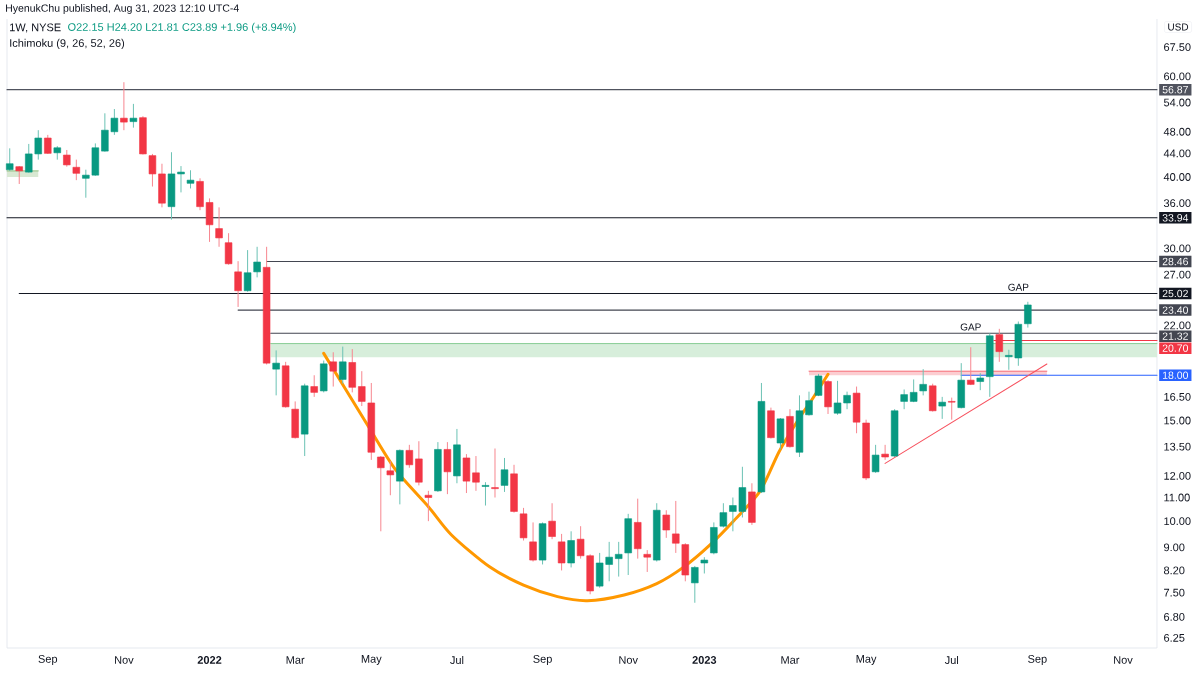  Describe the element at coordinates (209, 660) in the screenshot. I see `x-tick-label: 2022` at that location.